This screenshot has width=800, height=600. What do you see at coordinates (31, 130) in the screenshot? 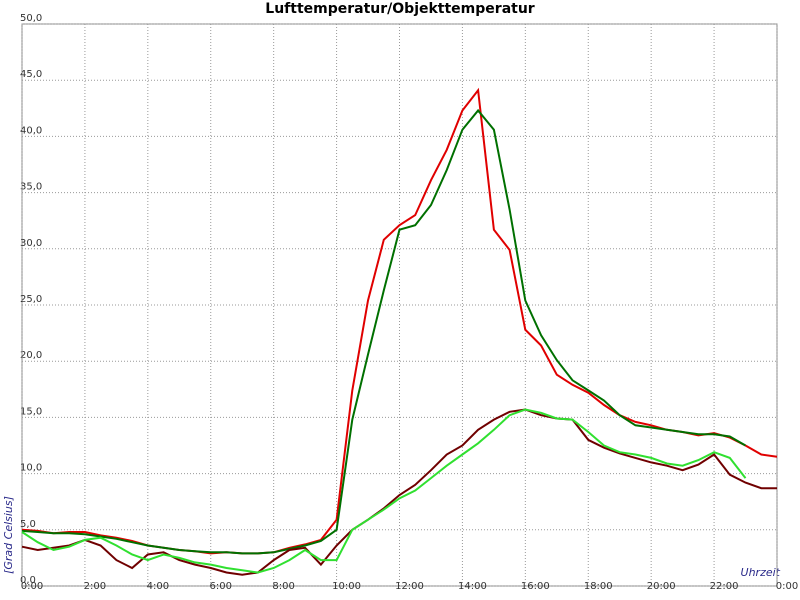
I see `y-tick-label: 40,0` at bounding box center [31, 130].